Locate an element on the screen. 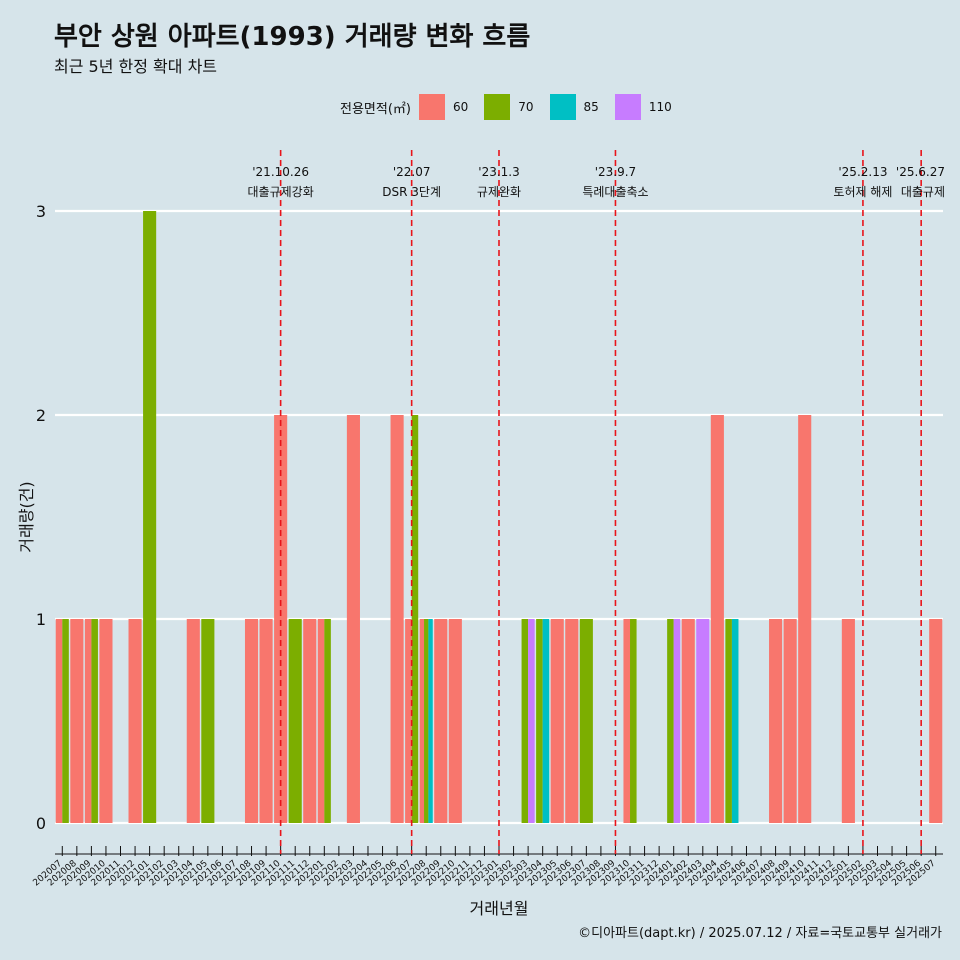  event-date-211026: '21.10.26 is located at coordinates (280, 172).